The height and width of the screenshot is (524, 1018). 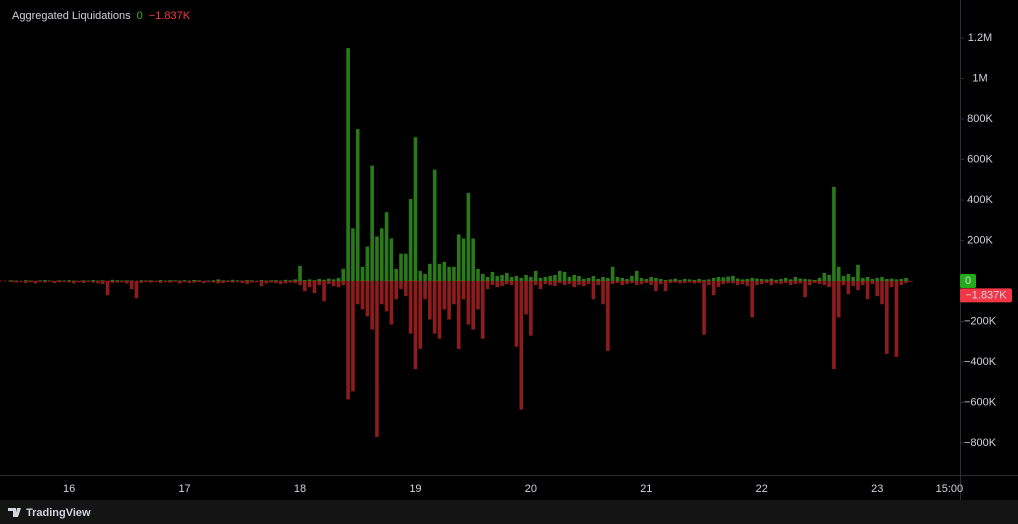 What do you see at coordinates (69, 489) in the screenshot?
I see `x-tick-label: 16` at bounding box center [69, 489].